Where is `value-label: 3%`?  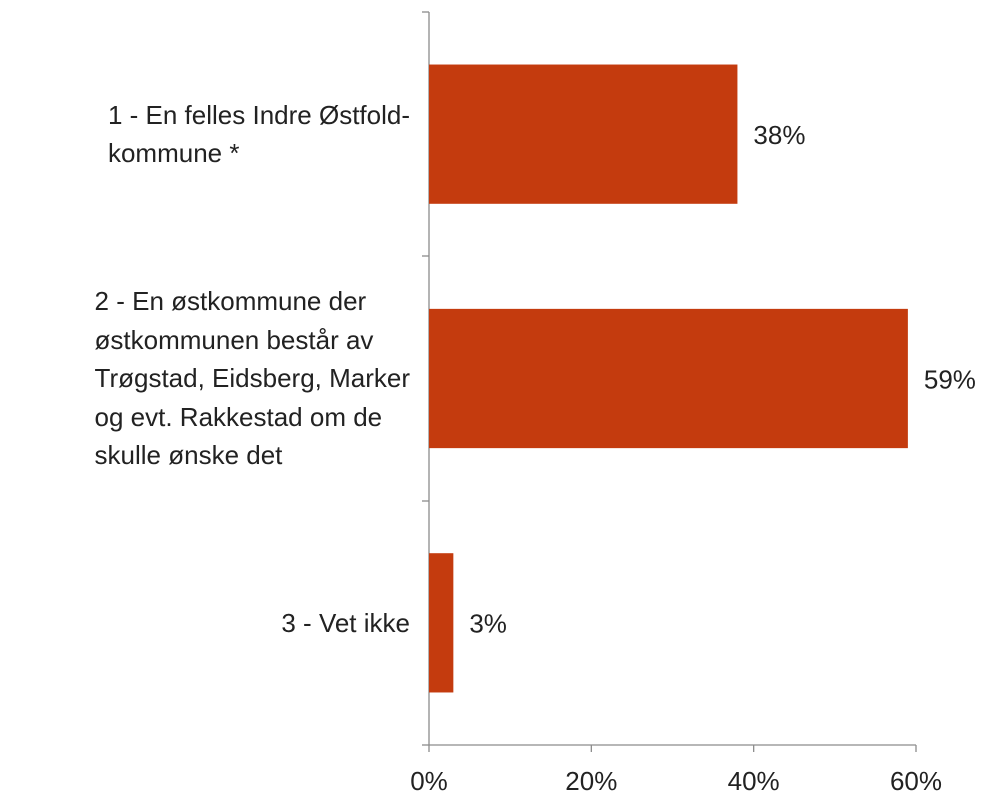
value-label: 3% is located at coordinates (488, 624).